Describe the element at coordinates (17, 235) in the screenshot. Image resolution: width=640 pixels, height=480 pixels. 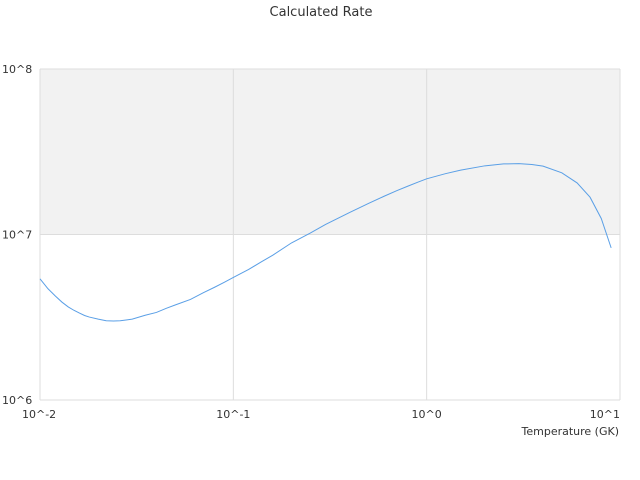
I see `y-tick-label: 10^7` at that location.